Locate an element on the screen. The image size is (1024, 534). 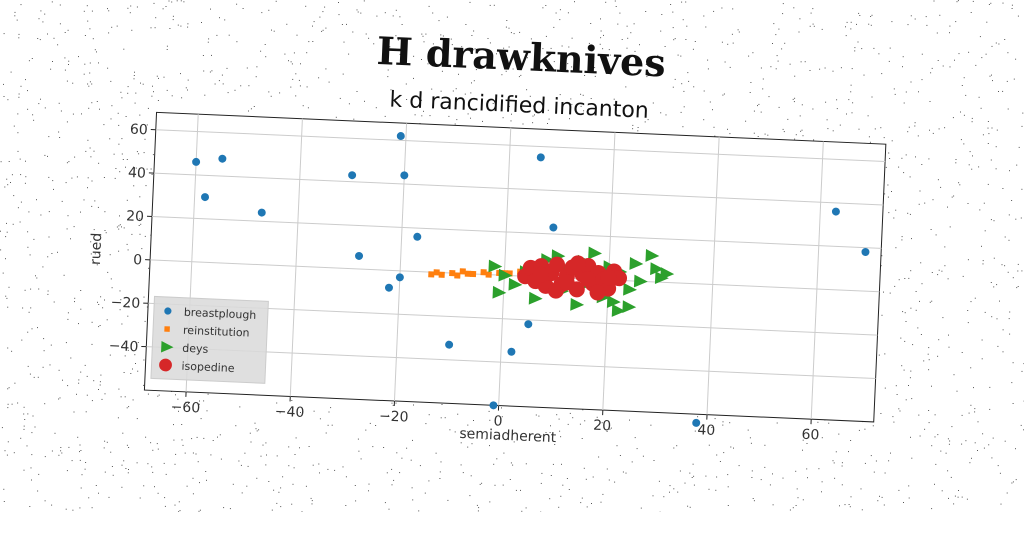
y-tick-label: 20 is located at coordinates (135, 216).